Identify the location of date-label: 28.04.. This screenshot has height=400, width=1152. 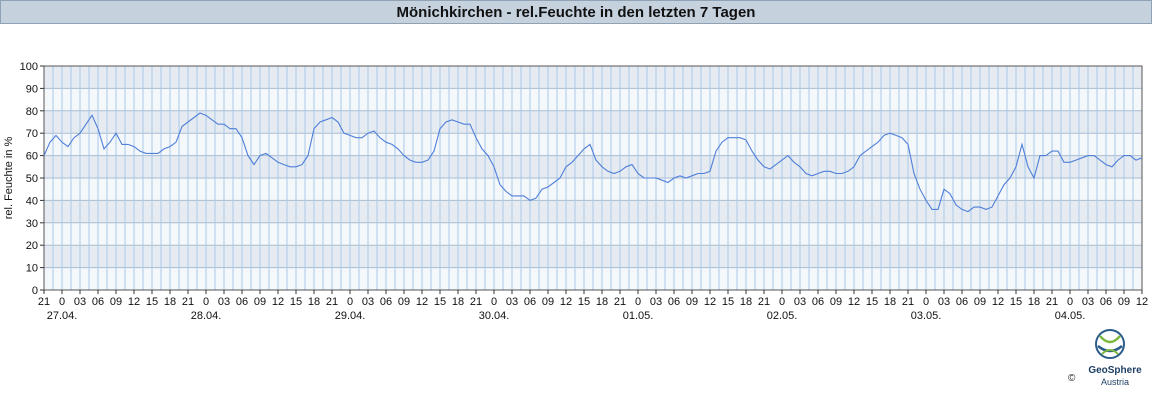
(206, 316).